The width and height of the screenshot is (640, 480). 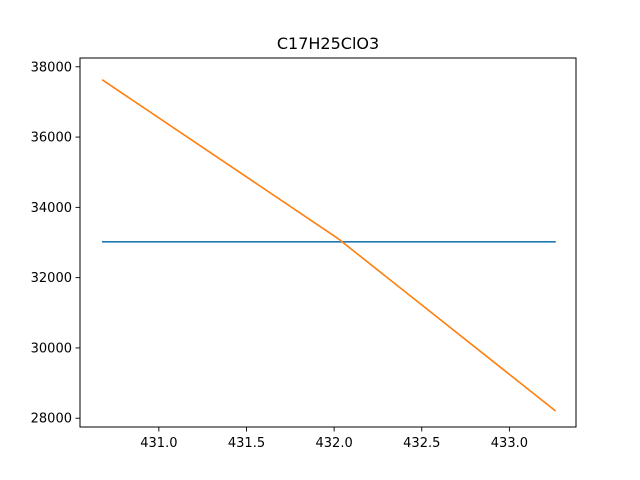 What do you see at coordinates (334, 443) in the screenshot?
I see `x-tick-label: 432.0` at bounding box center [334, 443].